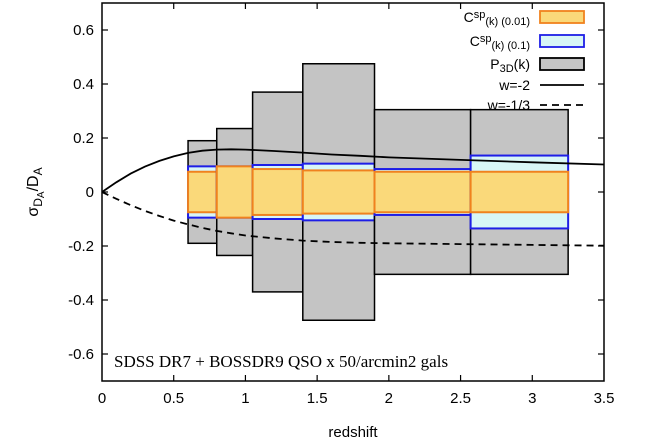 The width and height of the screenshot is (664, 445). What do you see at coordinates (389, 398) in the screenshot?
I see `x-tick-label: 2` at bounding box center [389, 398].